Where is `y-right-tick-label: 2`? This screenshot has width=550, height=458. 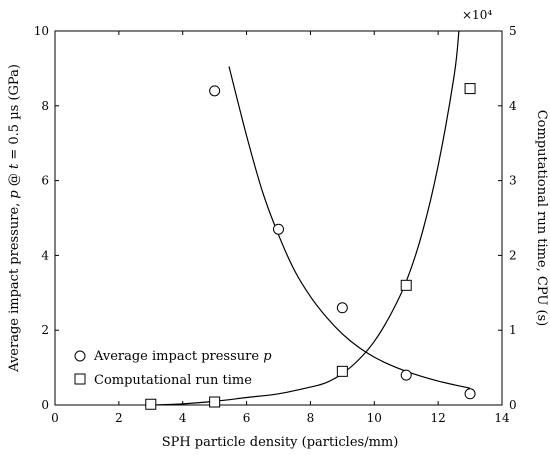 y-right-tick-label: 2 is located at coordinates (513, 255).